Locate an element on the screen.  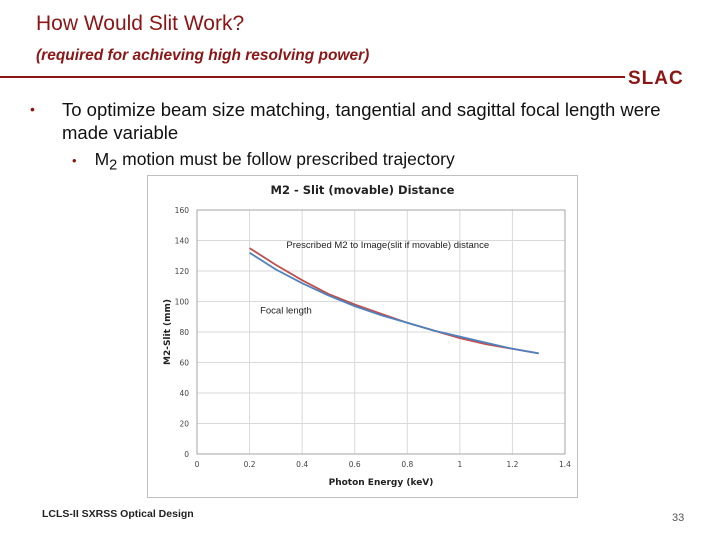
x-tick-label: 1.4 is located at coordinates (565, 464).